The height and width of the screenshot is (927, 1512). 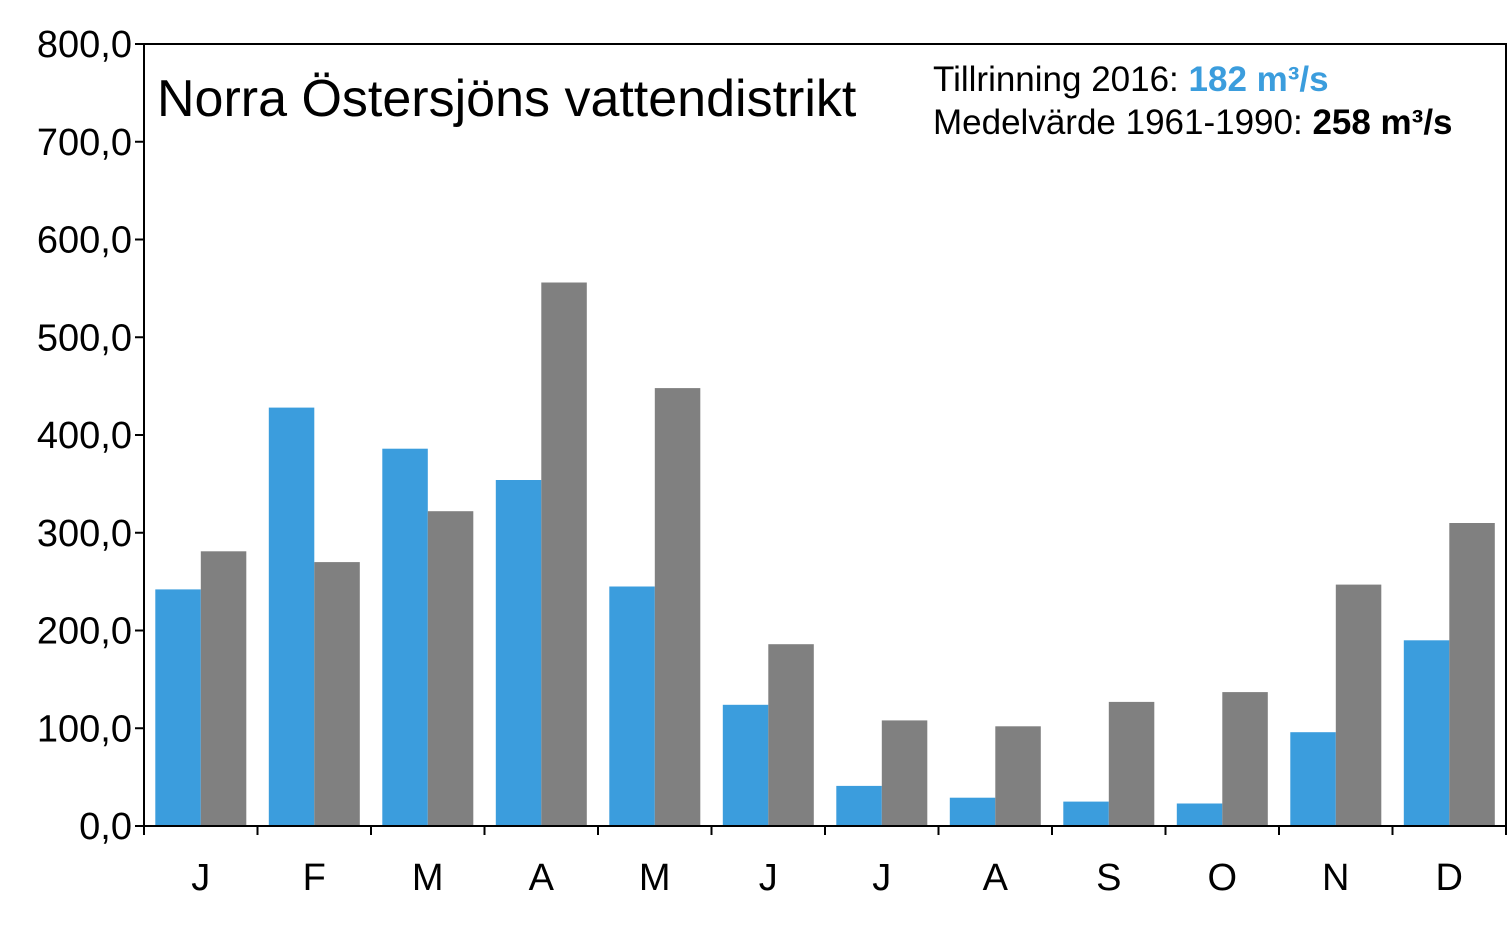 What do you see at coordinates (507, 99) in the screenshot?
I see `chart-title: Norra Östersjöns vattendistrikt` at bounding box center [507, 99].